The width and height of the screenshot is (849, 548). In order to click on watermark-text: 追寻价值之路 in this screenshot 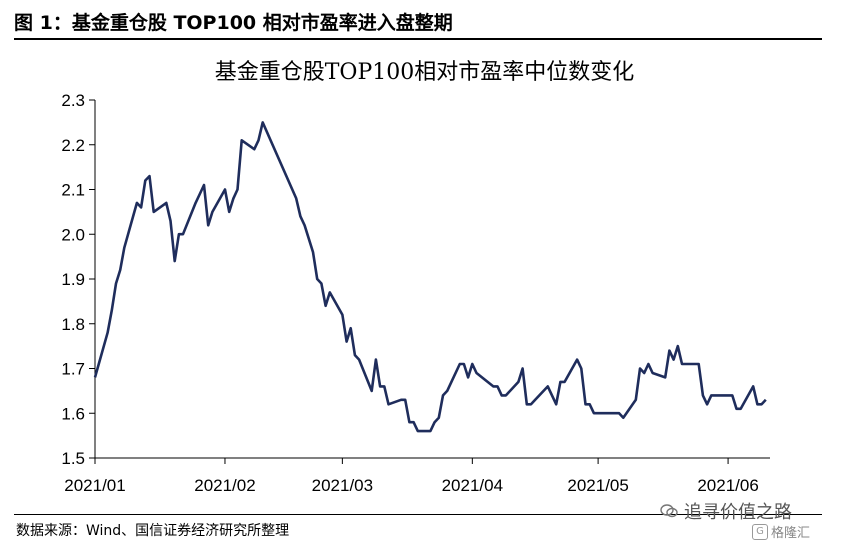, I will do `click(738, 512)`.